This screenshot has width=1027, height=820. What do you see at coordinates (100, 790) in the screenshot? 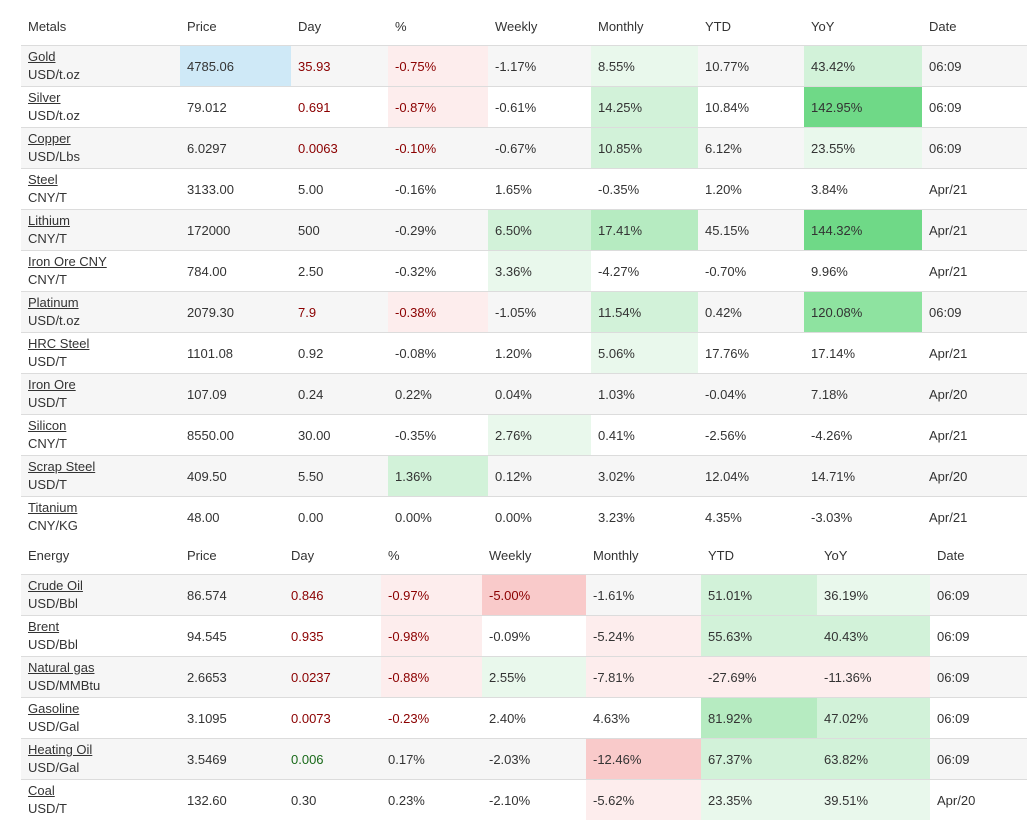
I see `commodity-link-coal: Coal` at bounding box center [100, 790].